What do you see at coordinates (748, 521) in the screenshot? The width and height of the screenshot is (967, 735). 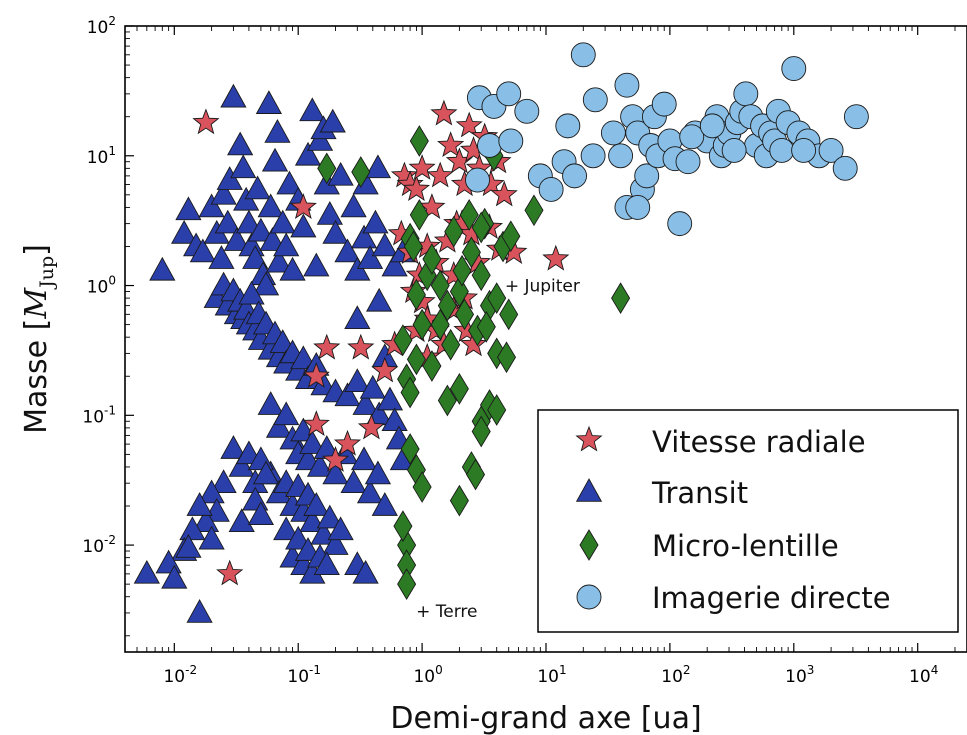 I see `legend-box` at bounding box center [748, 521].